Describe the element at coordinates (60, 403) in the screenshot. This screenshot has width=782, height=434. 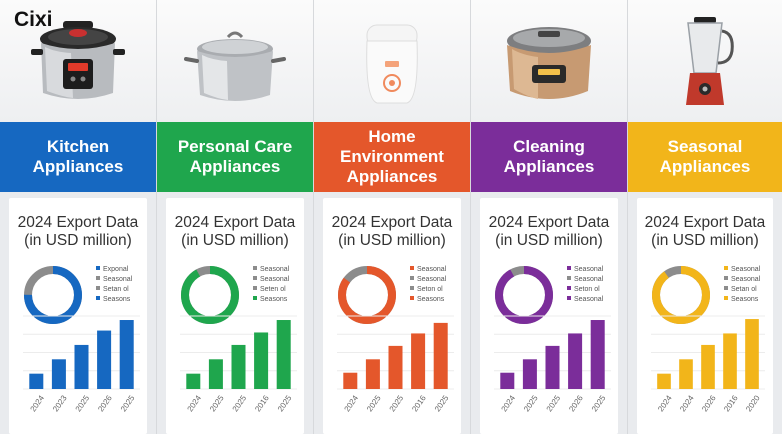
I see `x-tick-label: 2023` at that location.